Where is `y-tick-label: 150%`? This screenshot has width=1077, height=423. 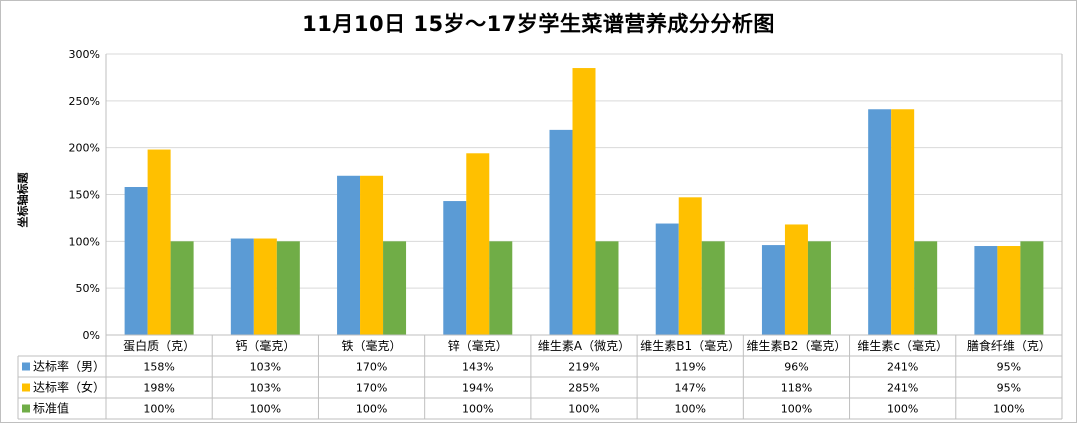
y-tick-label: 150% is located at coordinates (84, 195).